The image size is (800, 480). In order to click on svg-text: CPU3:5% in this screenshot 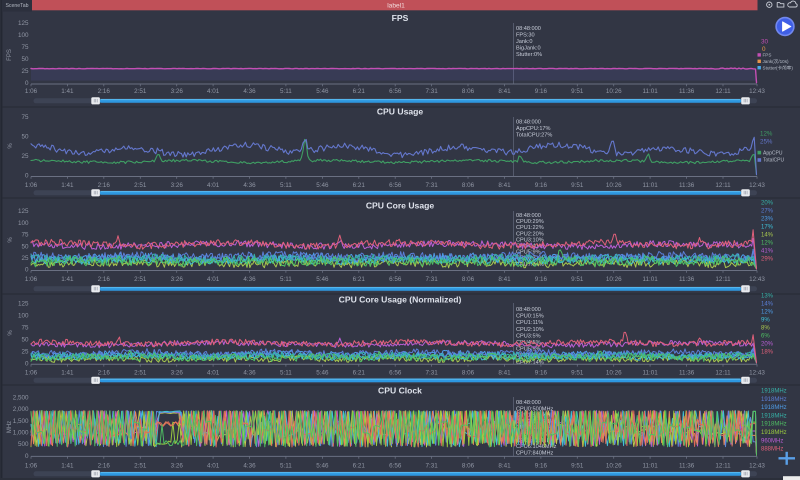, I will do `click(528, 336)`.